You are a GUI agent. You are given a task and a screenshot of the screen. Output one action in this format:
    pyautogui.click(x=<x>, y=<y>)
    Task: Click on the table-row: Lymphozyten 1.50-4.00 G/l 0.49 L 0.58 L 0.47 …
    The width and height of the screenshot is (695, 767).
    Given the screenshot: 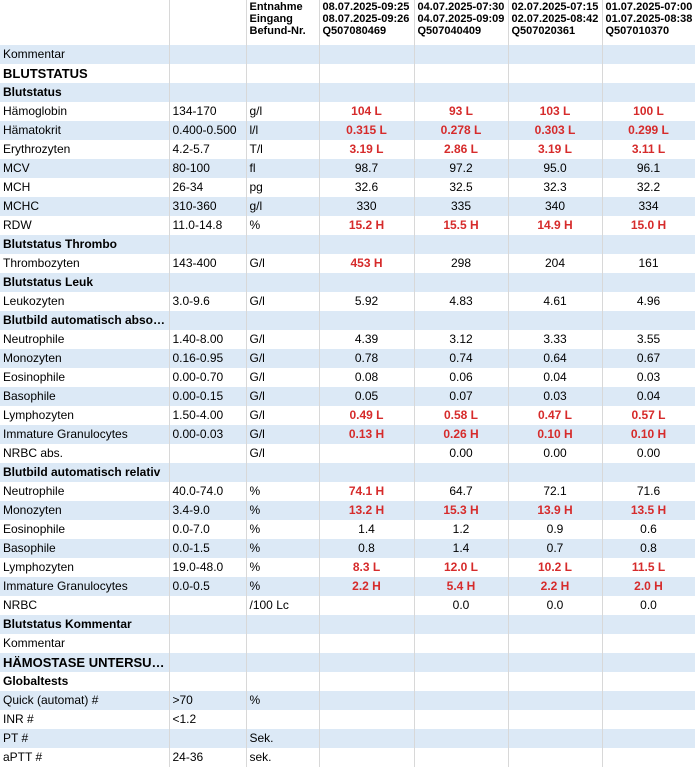 What is the action you would take?
    pyautogui.click(x=347, y=415)
    